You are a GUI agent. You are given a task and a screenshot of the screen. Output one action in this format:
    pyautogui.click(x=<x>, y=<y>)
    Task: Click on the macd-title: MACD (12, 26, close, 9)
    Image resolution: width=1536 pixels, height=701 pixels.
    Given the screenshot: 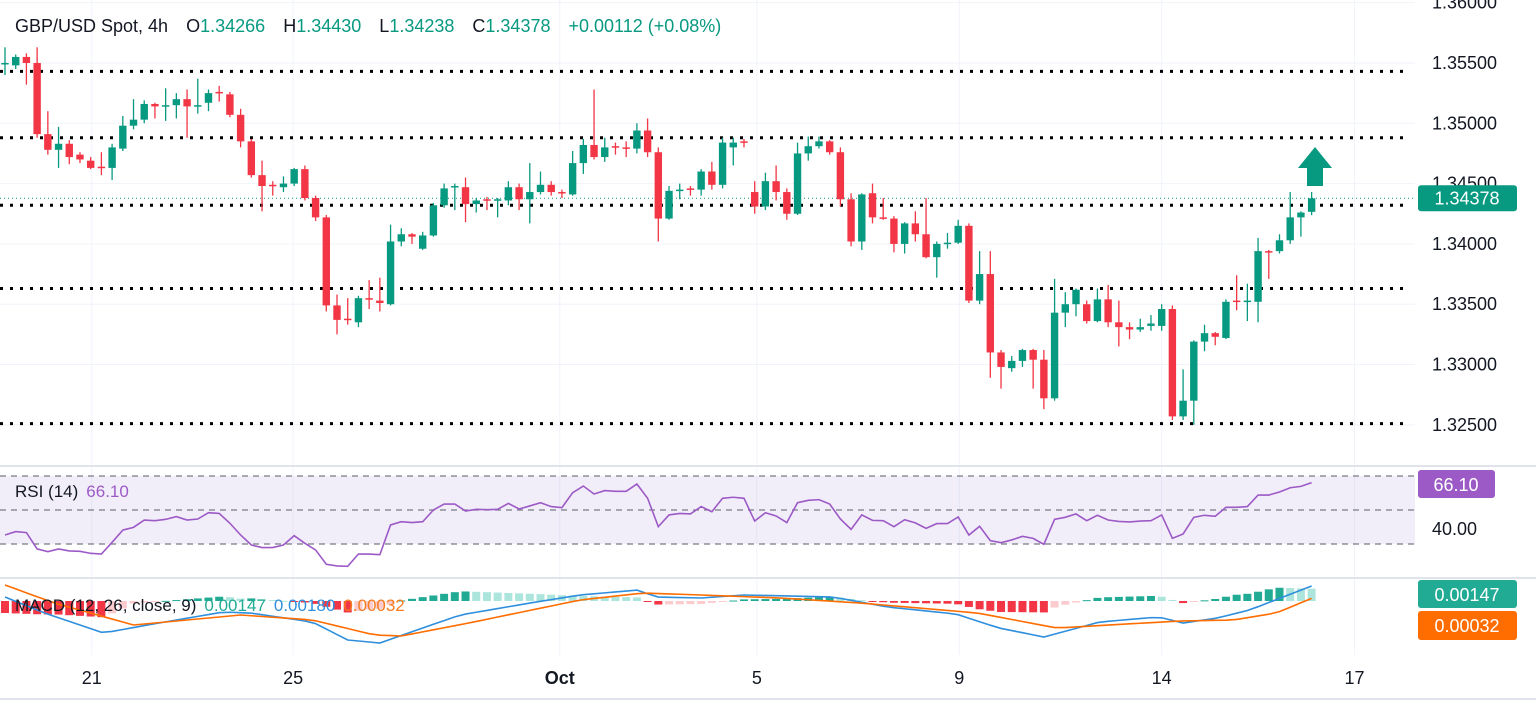 What is the action you would take?
    pyautogui.click(x=106, y=605)
    